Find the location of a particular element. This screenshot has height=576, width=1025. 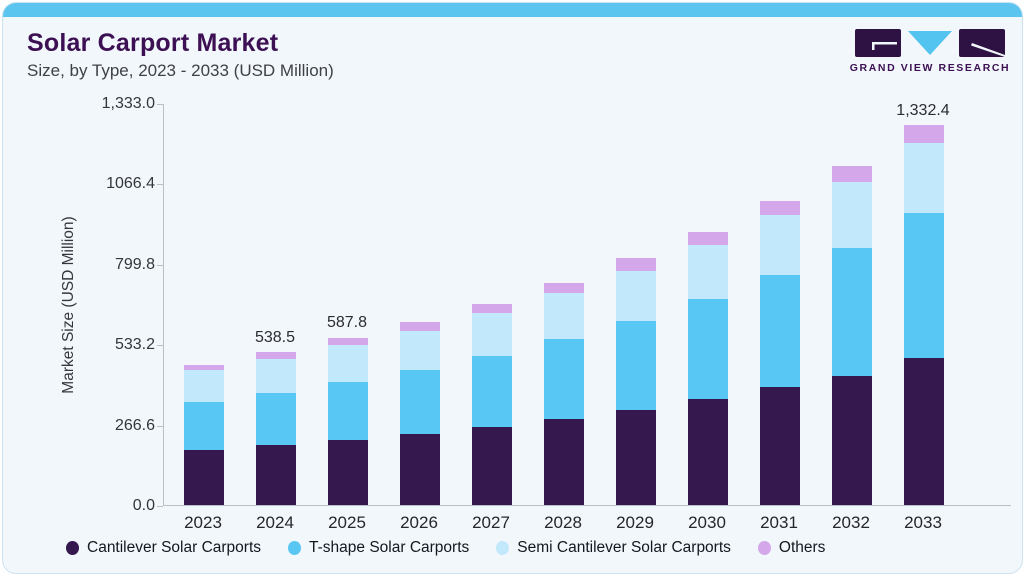

legend-label: Others is located at coordinates (802, 547).